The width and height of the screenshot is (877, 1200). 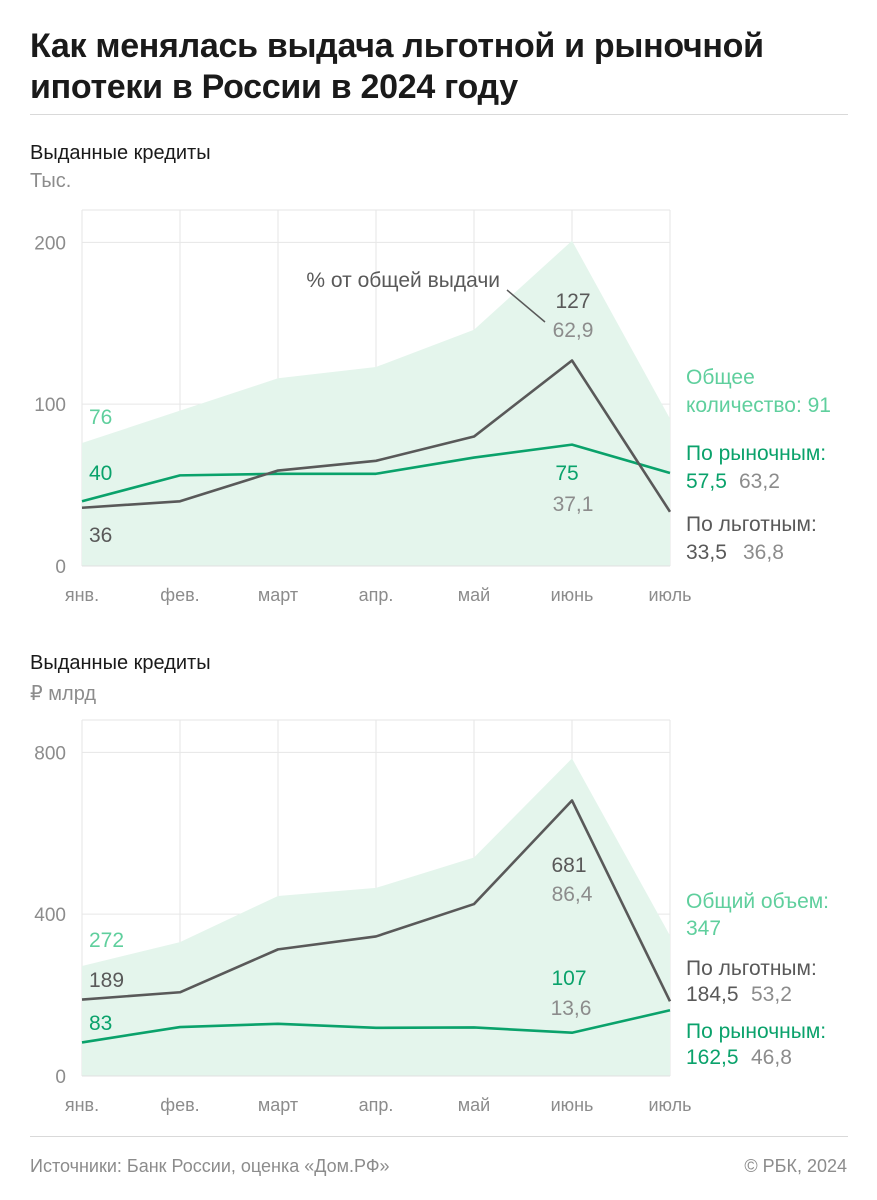 I want to click on preferential-end-value: 33,5, so click(x=706, y=552).